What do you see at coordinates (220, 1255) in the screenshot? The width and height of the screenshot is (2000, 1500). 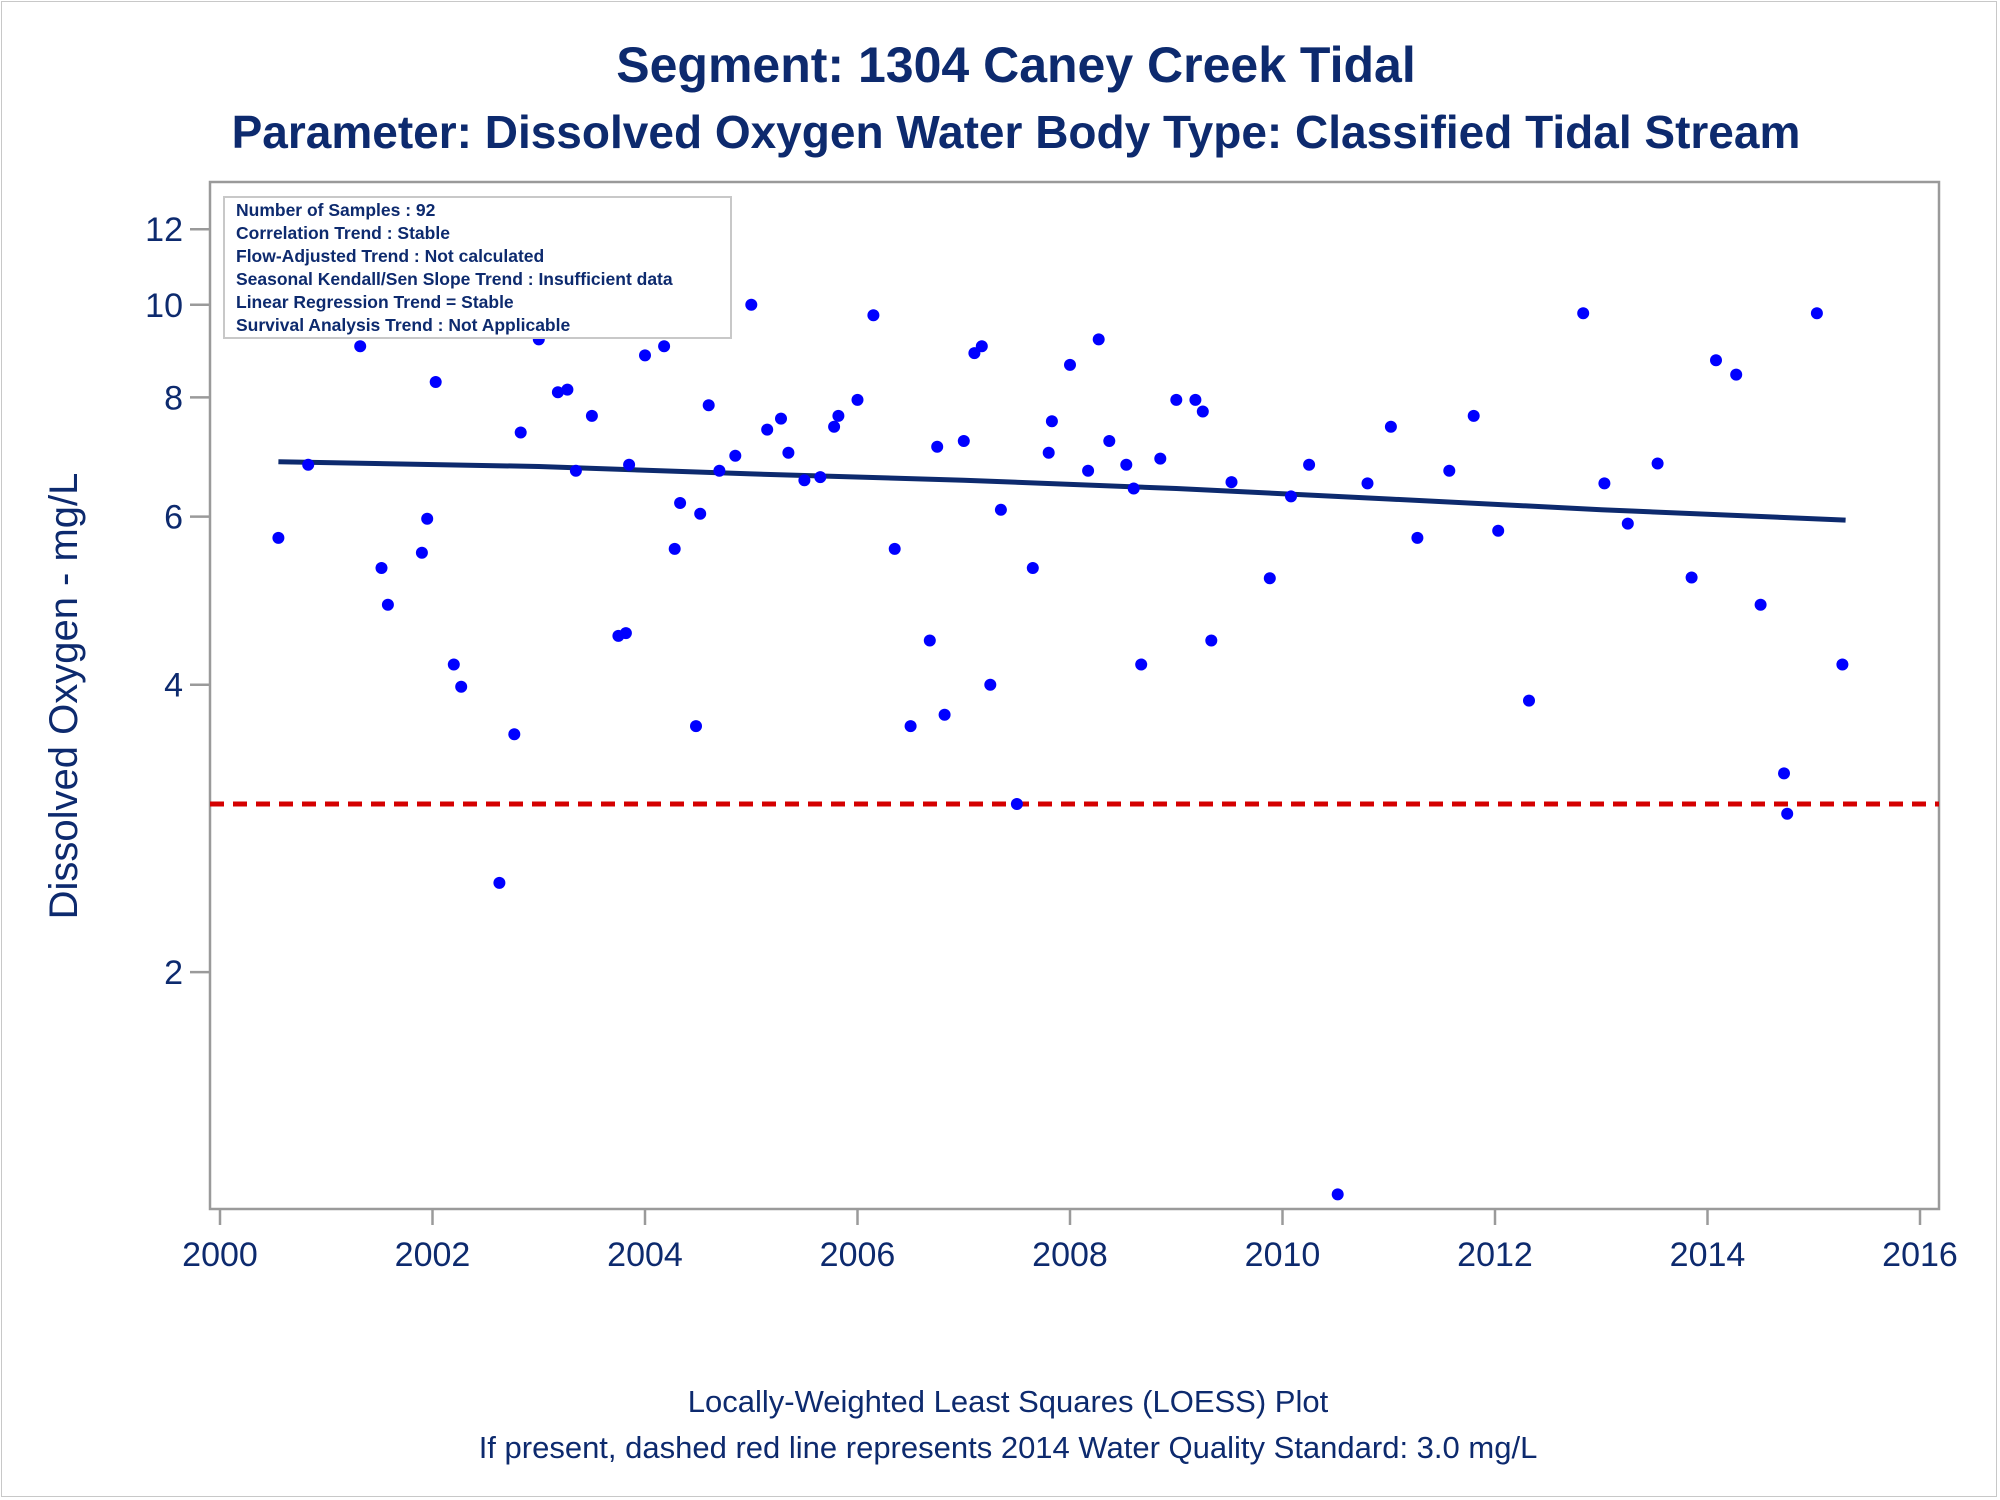 I see `x-tick-label: 2000` at bounding box center [220, 1255].